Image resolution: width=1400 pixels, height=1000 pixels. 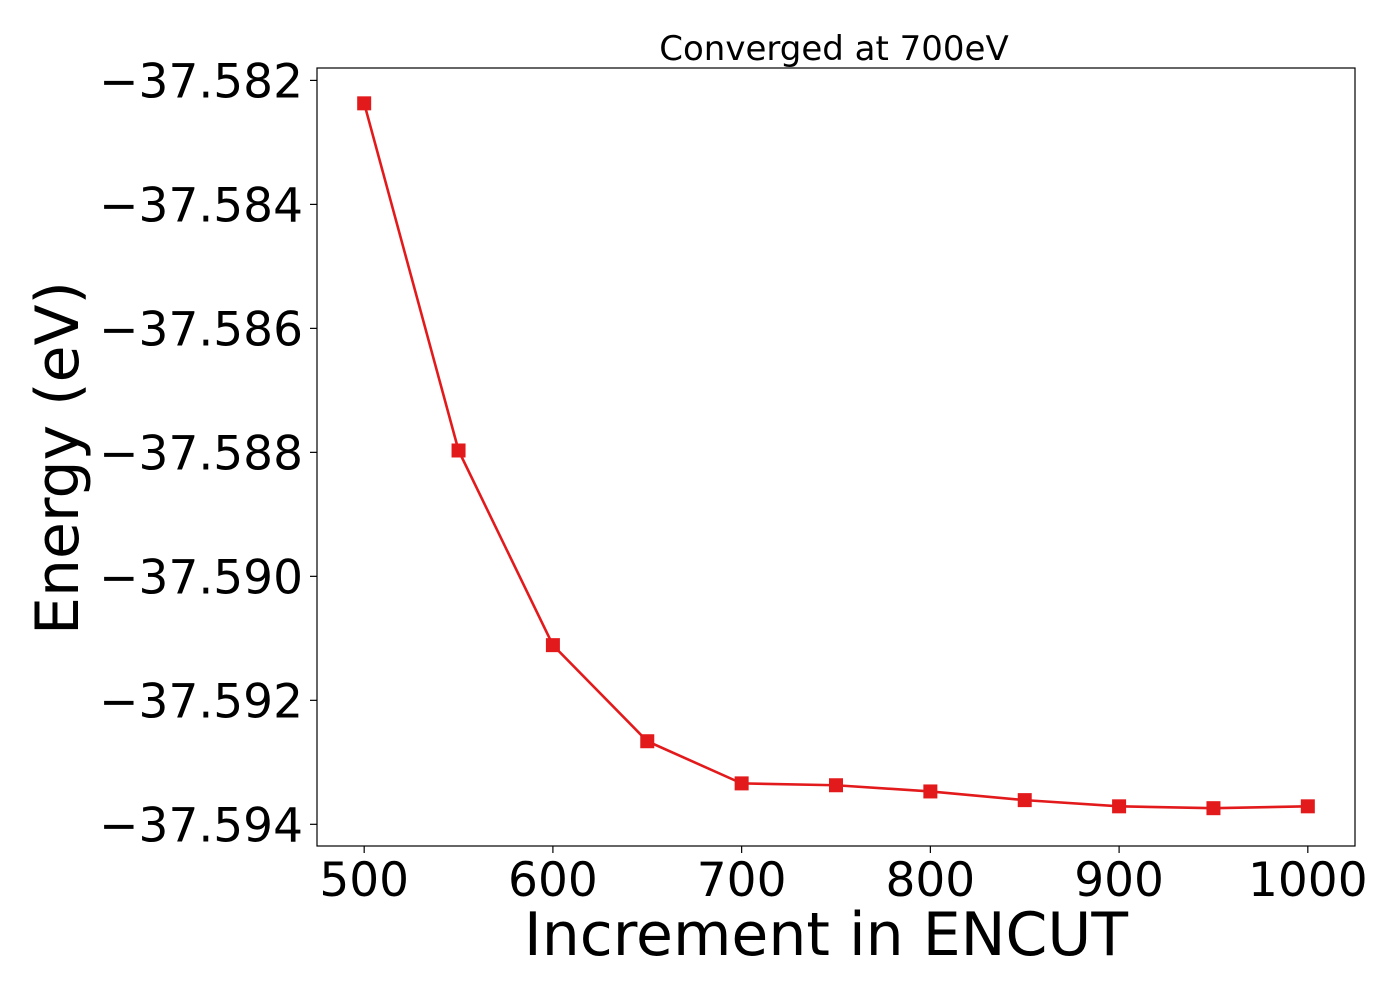 I want to click on x-axis-label: Increment in ENCUT, so click(x=826, y=935).